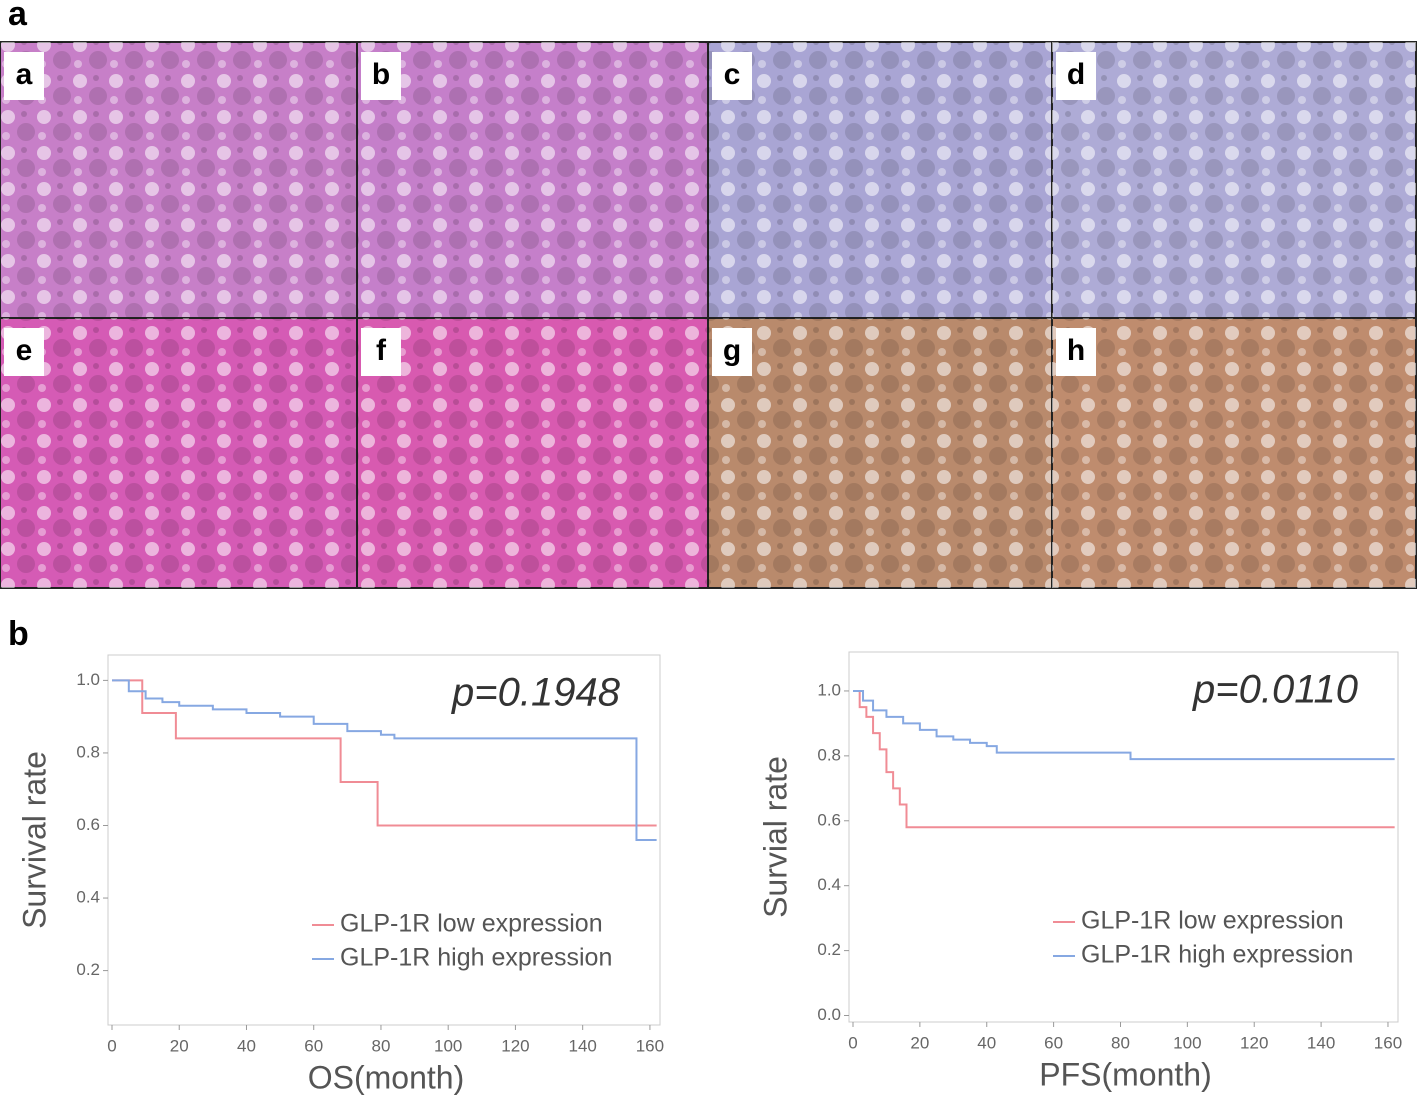 Image resolution: width=1418 pixels, height=1109 pixels. I want to click on panel-label: h, so click(1076, 350).